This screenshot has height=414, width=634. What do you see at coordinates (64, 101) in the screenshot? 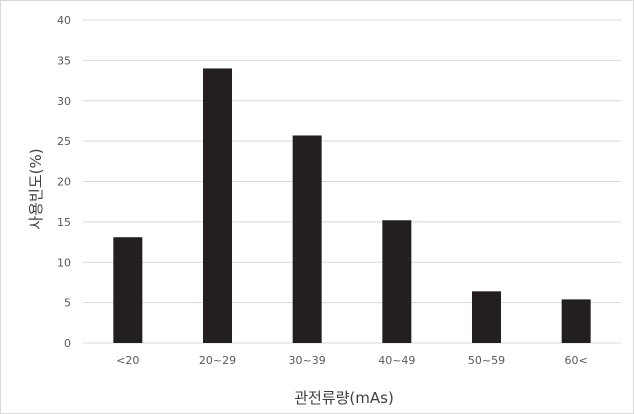
I see `y-tick-label: 30` at bounding box center [64, 101].